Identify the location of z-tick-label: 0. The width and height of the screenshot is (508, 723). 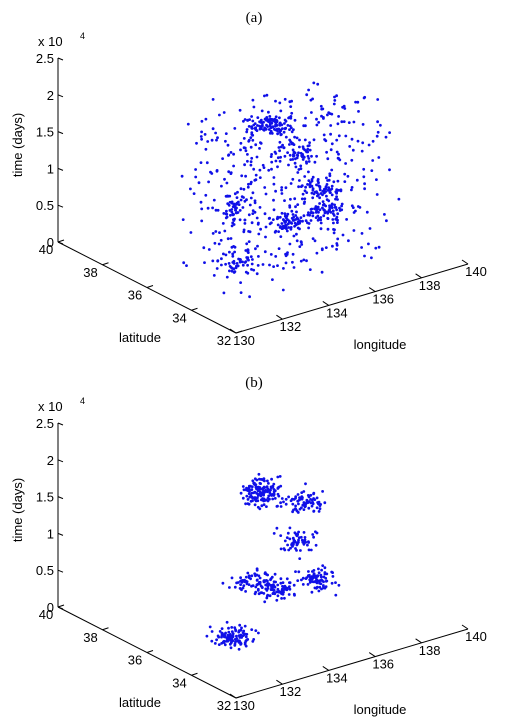
(50, 242).